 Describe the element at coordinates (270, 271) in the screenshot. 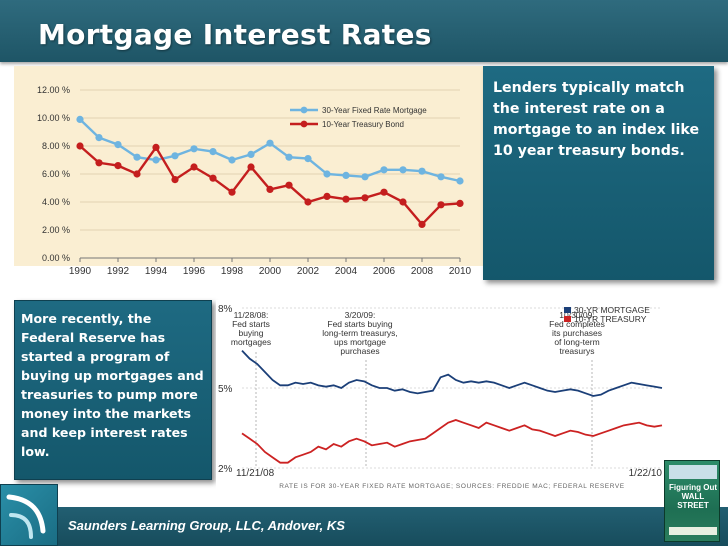

I see `chart1-xtick-label: 2000` at that location.